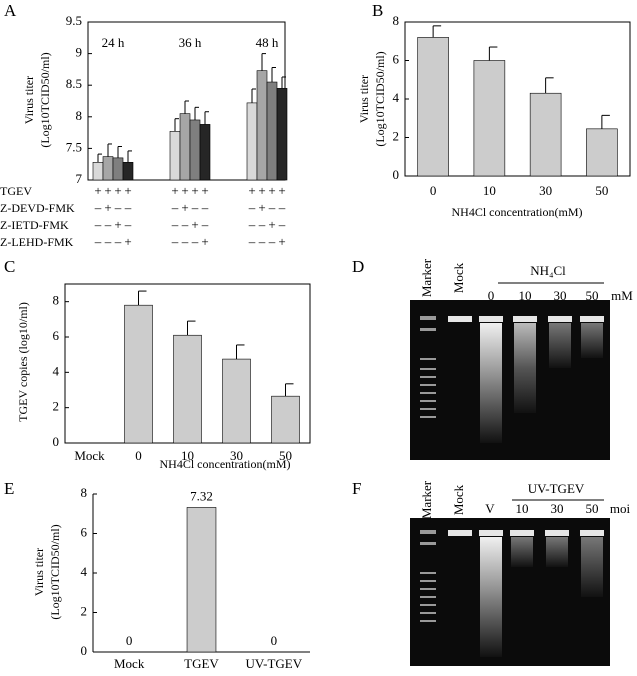 Image resolution: width=637 pixels, height=676 pixels. I want to click on x-tick-label: TGEV, so click(201, 663).